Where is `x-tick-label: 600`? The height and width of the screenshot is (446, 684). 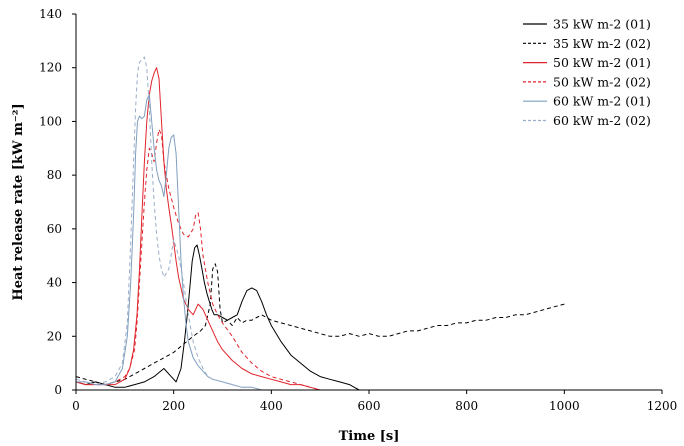
x-tick-label: 600 is located at coordinates (369, 406).